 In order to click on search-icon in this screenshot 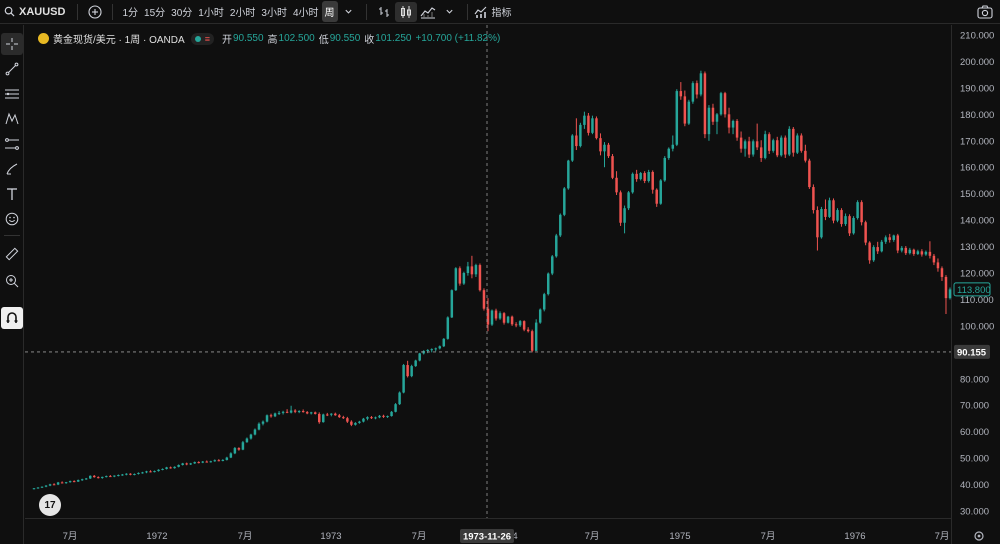, I will do `click(9, 11)`.